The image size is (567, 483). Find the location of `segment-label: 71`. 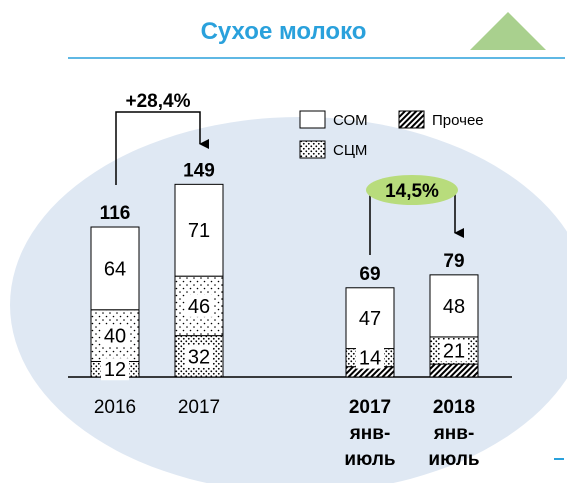

segment-label: 71 is located at coordinates (199, 231).